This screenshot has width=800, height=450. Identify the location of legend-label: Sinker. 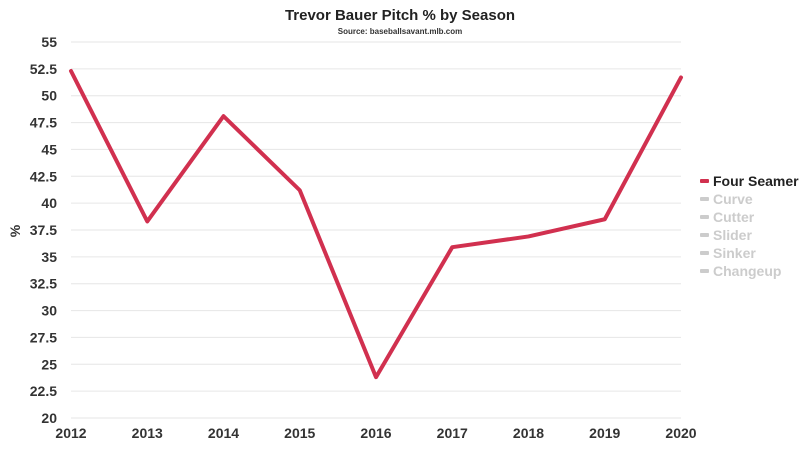
(734, 253).